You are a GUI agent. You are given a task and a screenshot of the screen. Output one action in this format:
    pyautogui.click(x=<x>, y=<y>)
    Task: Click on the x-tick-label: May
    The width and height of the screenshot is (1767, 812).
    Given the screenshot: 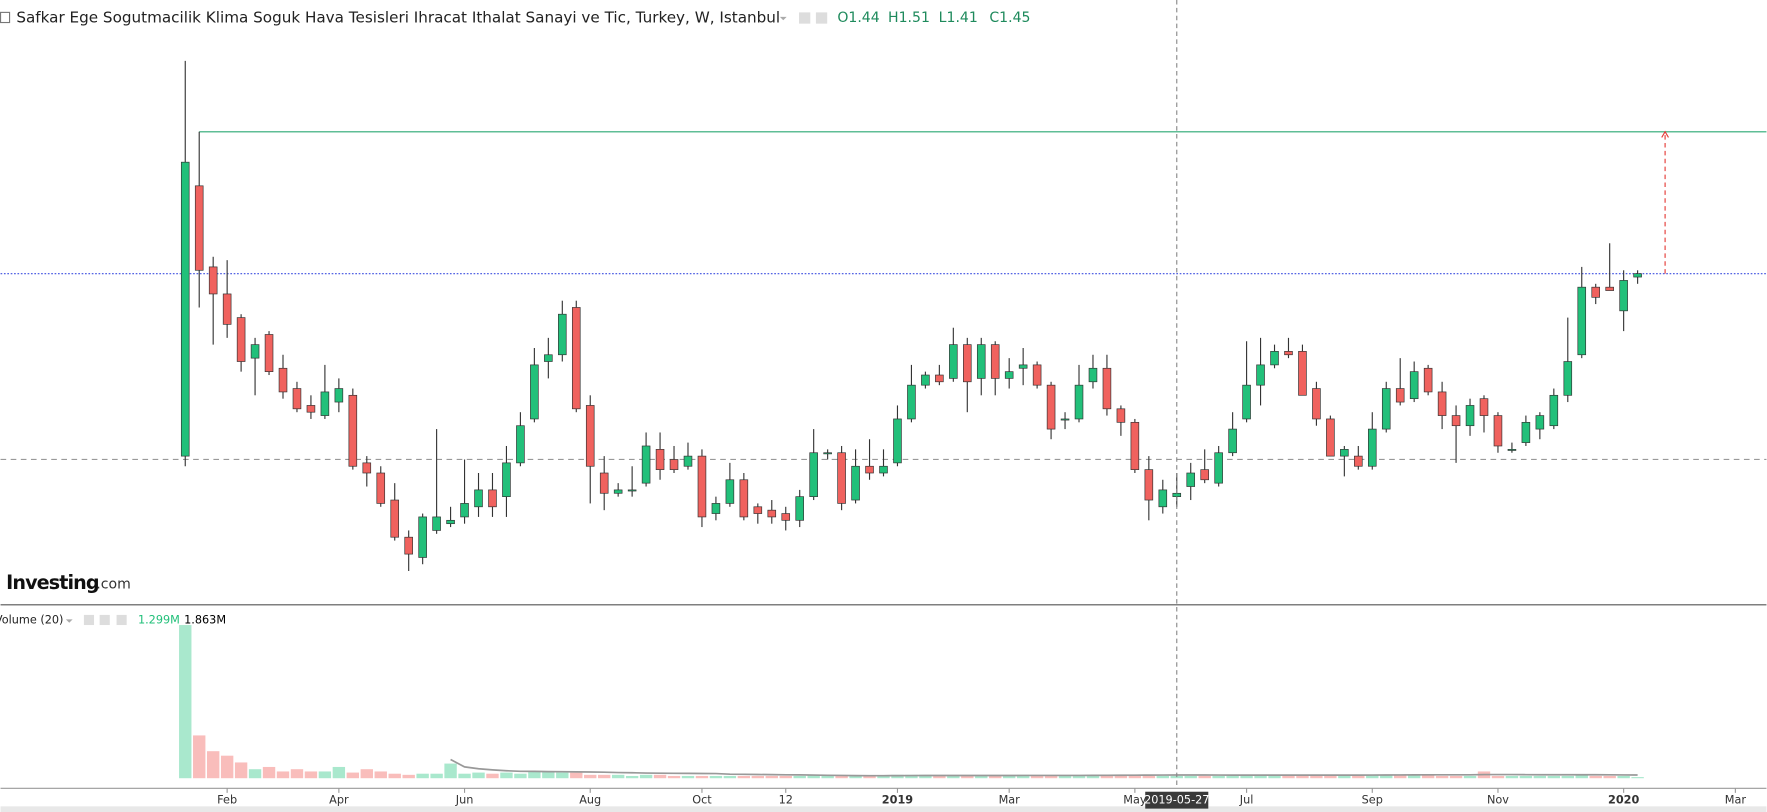 What is the action you would take?
    pyautogui.click(x=1135, y=800)
    